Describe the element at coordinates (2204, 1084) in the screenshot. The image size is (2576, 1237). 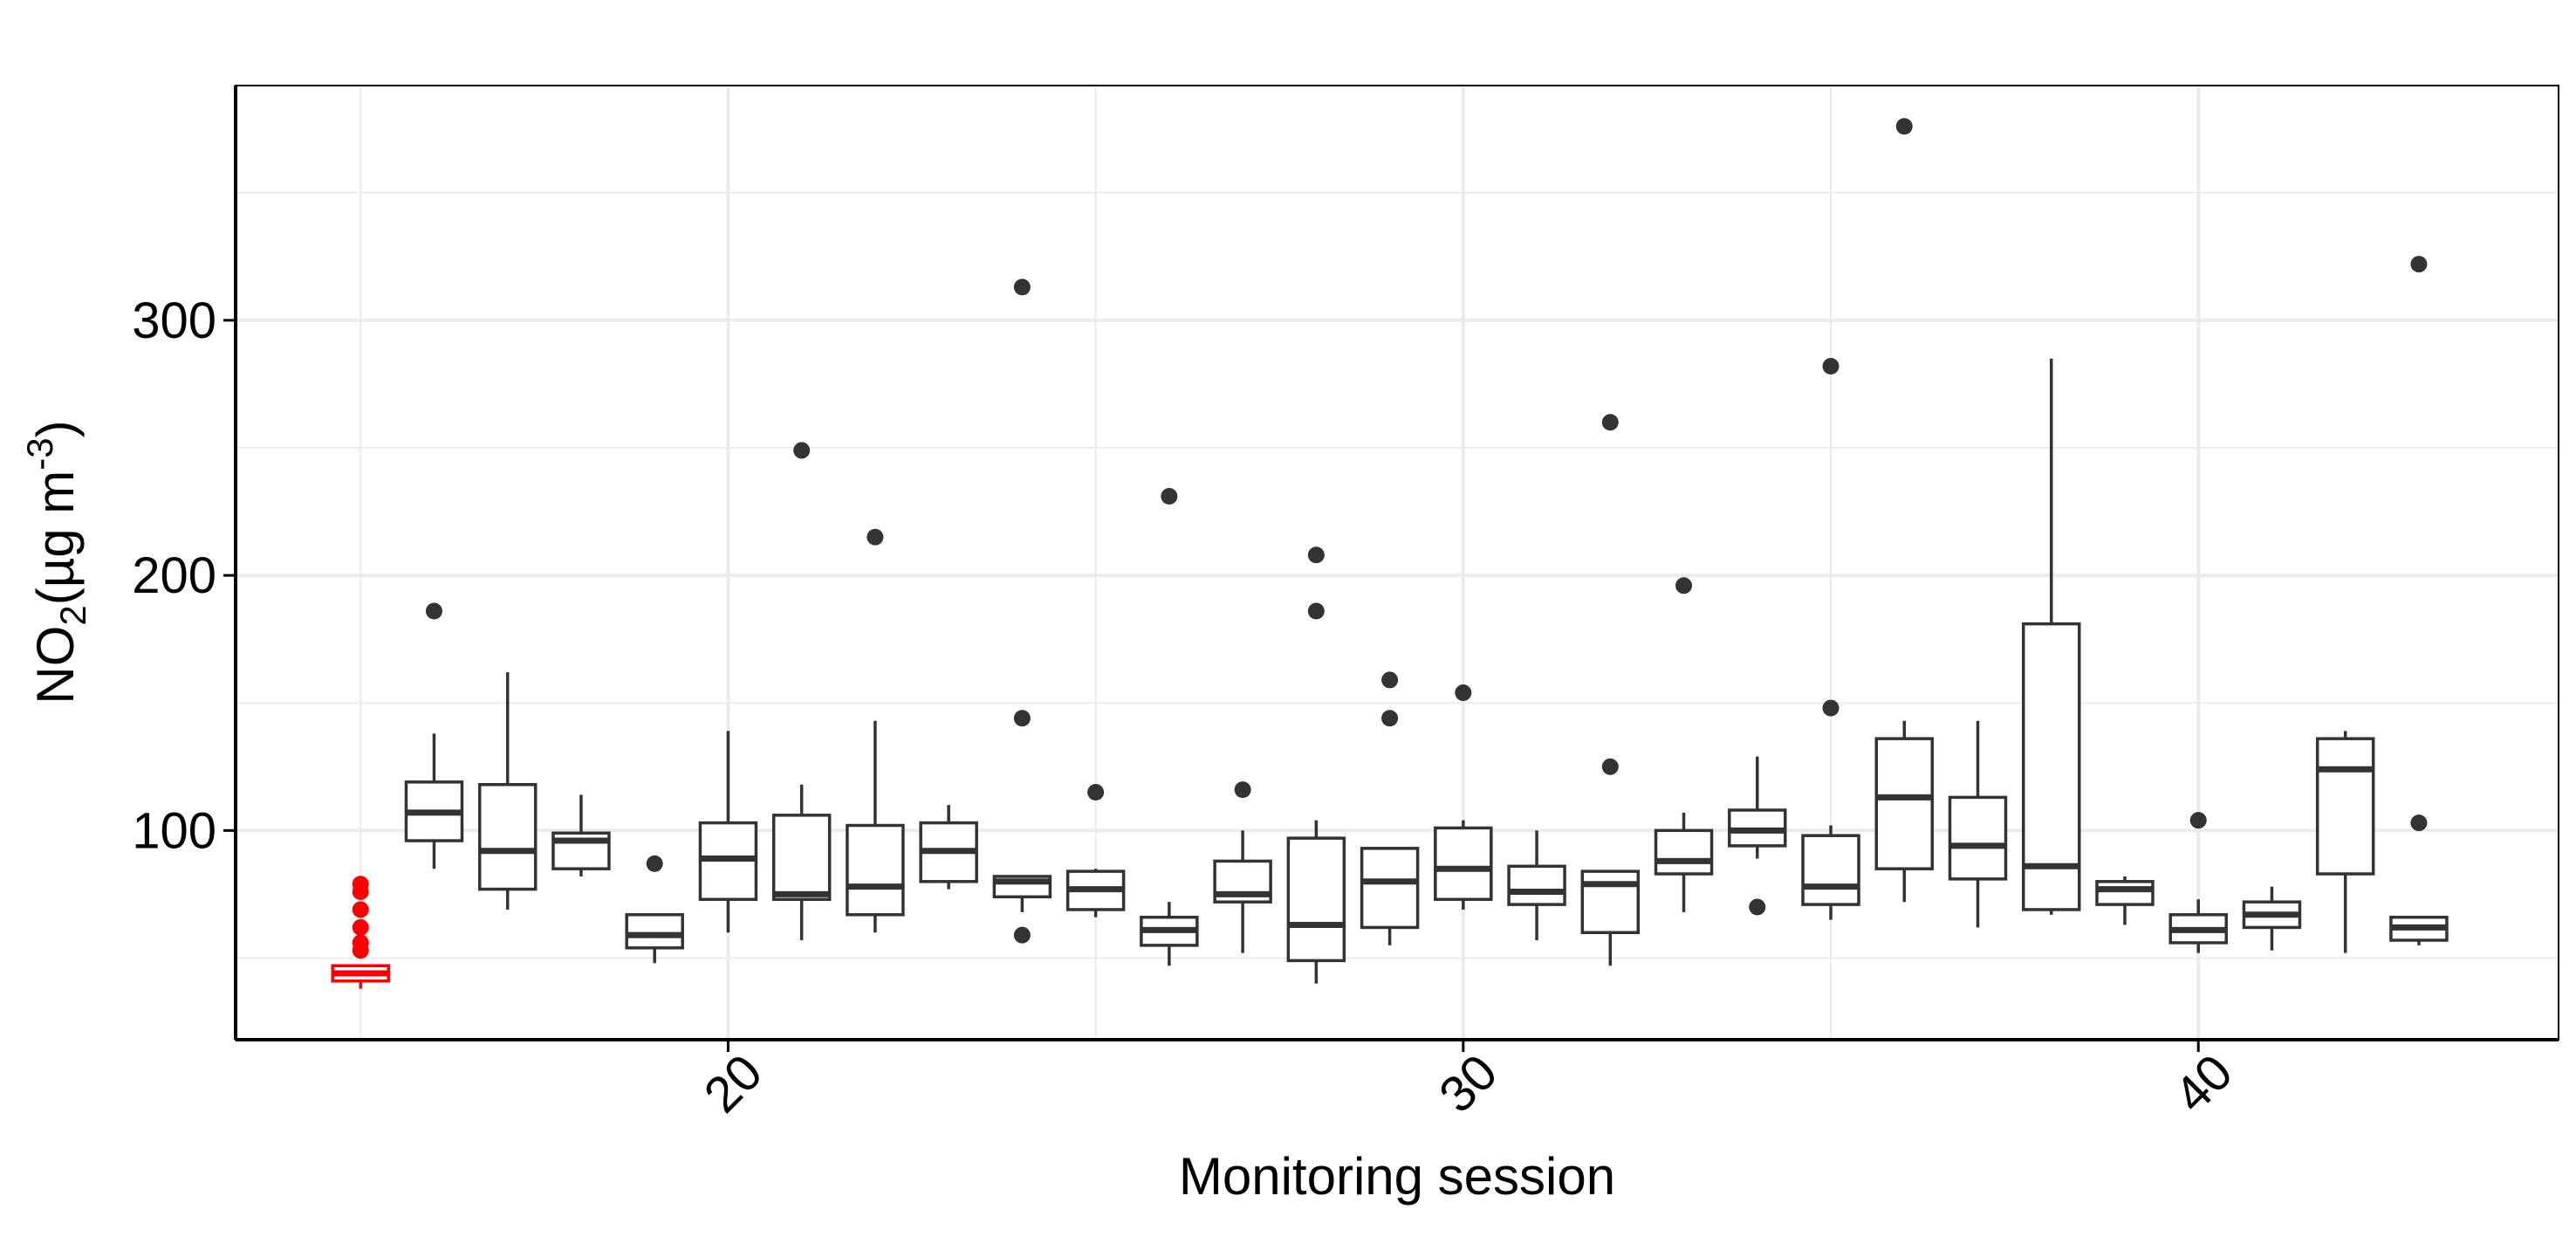
I see `x-tick-label: 40` at that location.